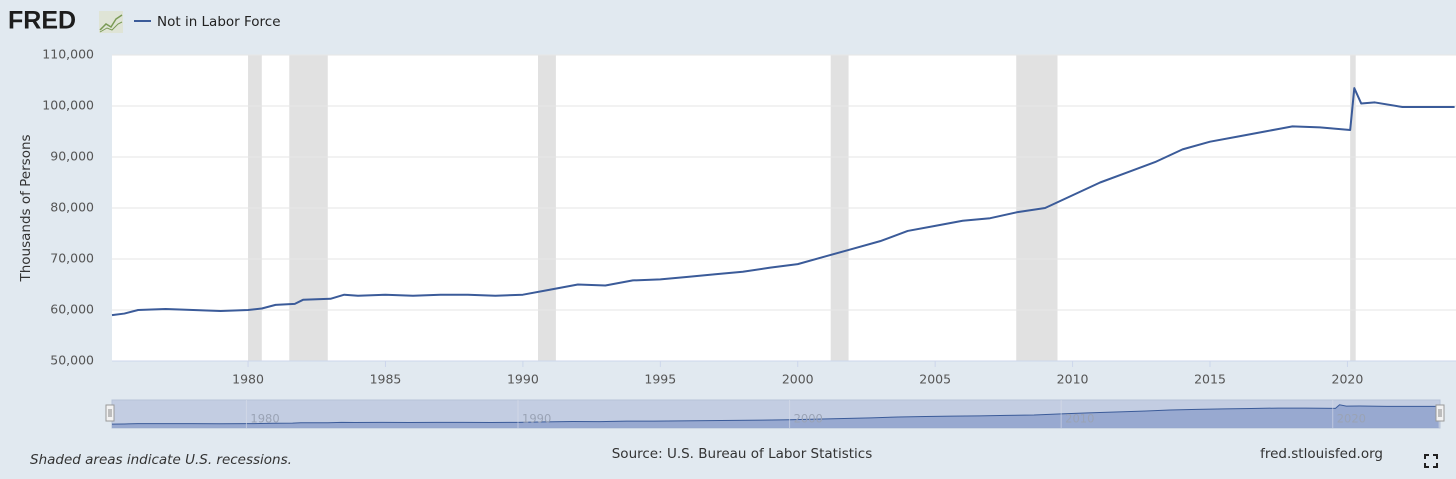 The width and height of the screenshot is (1456, 479). What do you see at coordinates (111, 22) in the screenshot?
I see `logo-icon` at bounding box center [111, 22].